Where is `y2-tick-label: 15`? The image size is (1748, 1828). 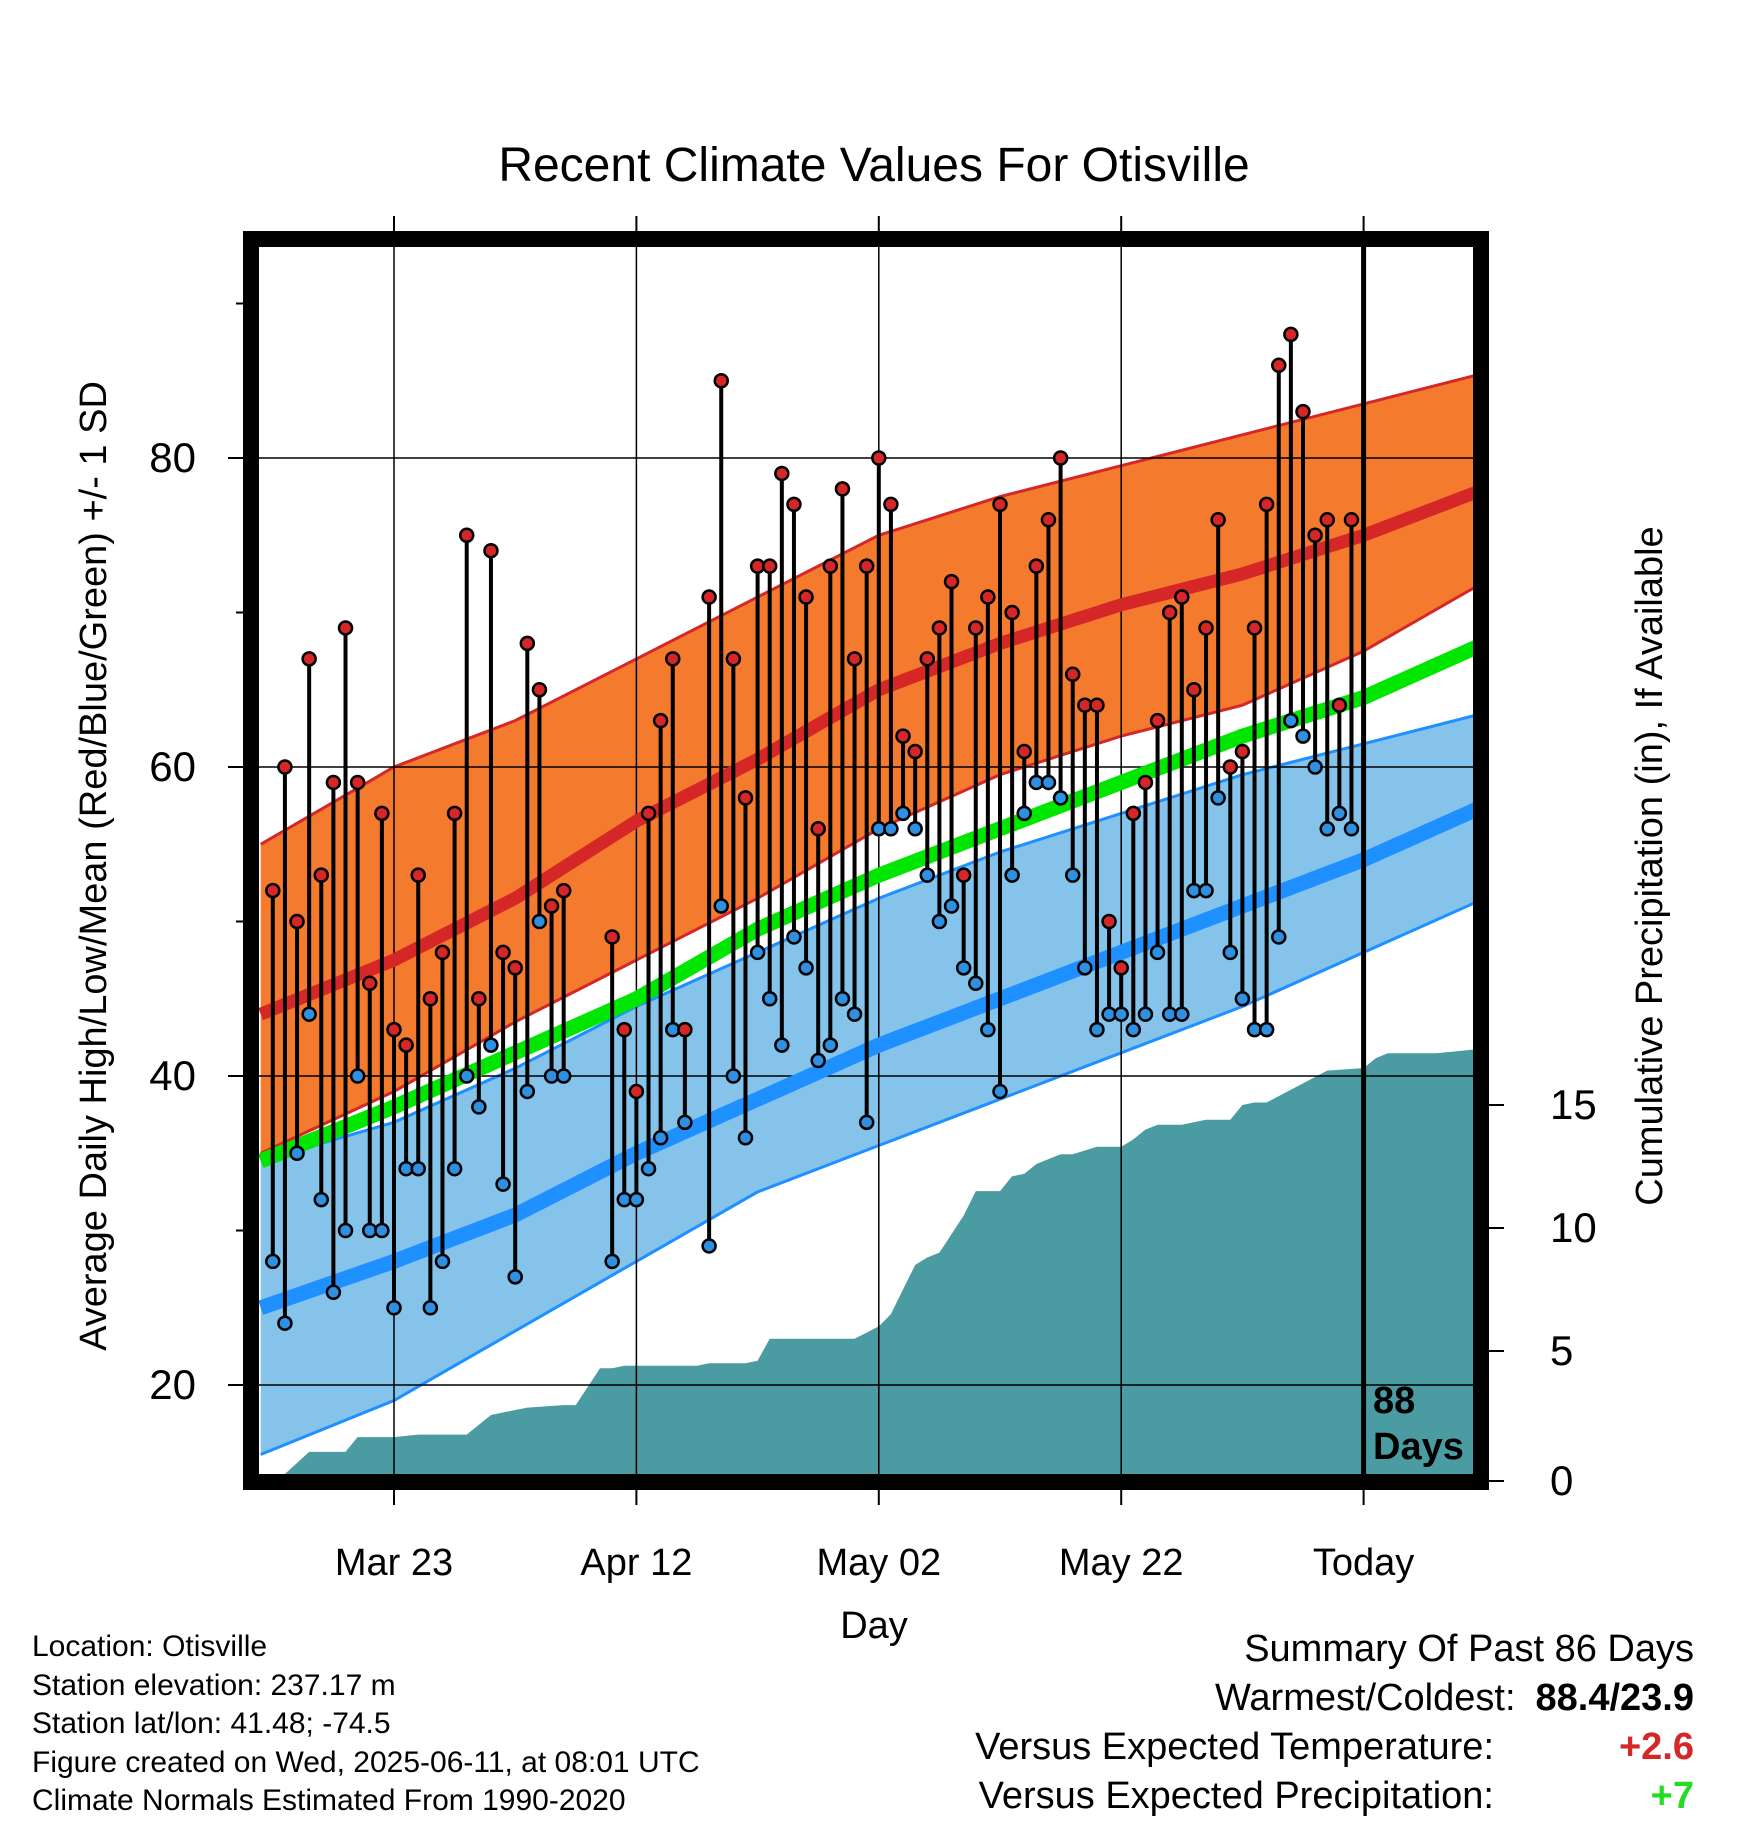 y2-tick-label: 15 is located at coordinates (1573, 1104).